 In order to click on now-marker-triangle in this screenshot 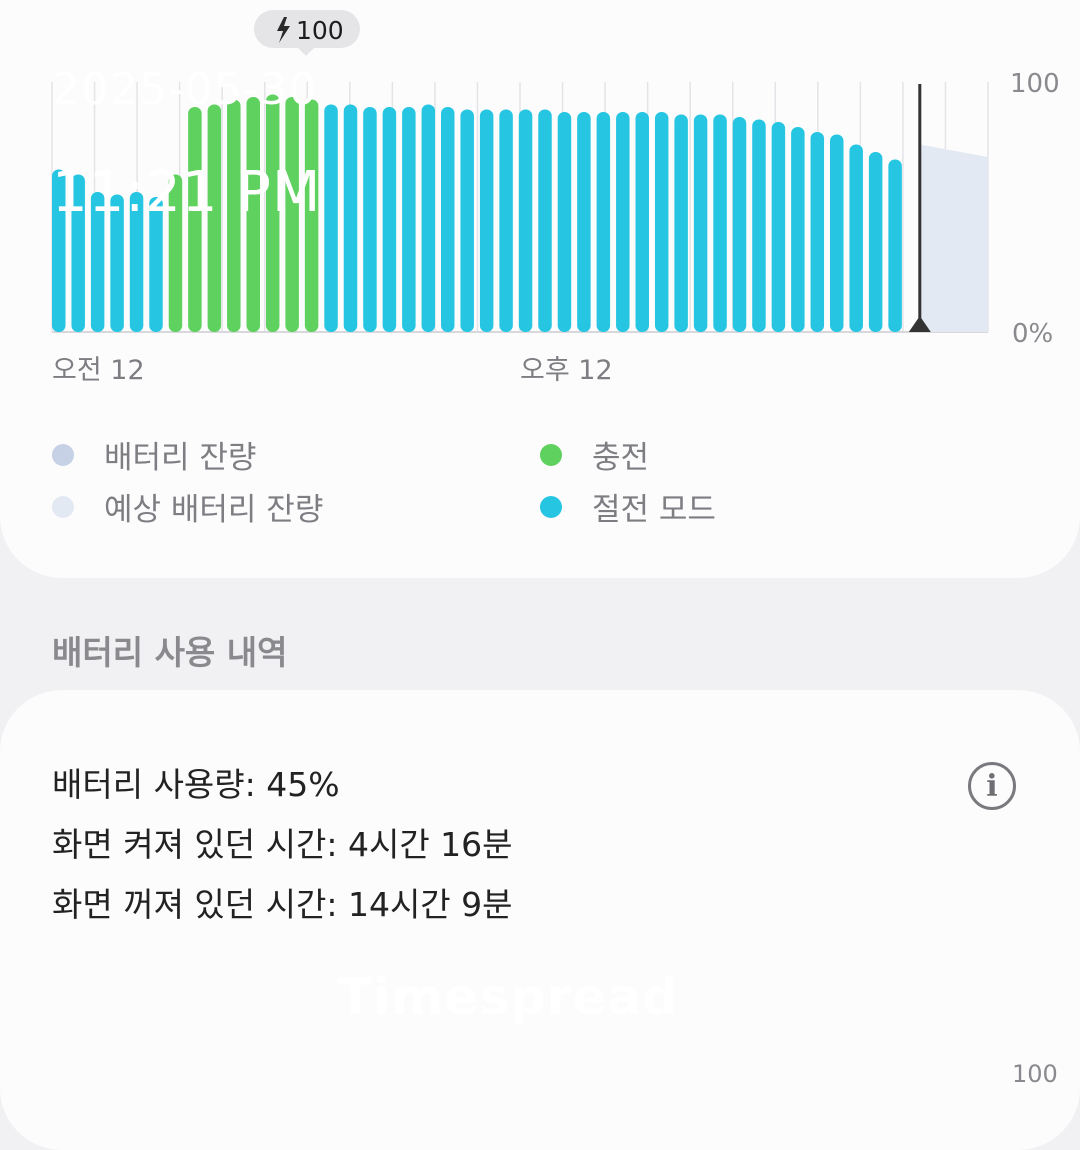, I will do `click(919, 324)`.